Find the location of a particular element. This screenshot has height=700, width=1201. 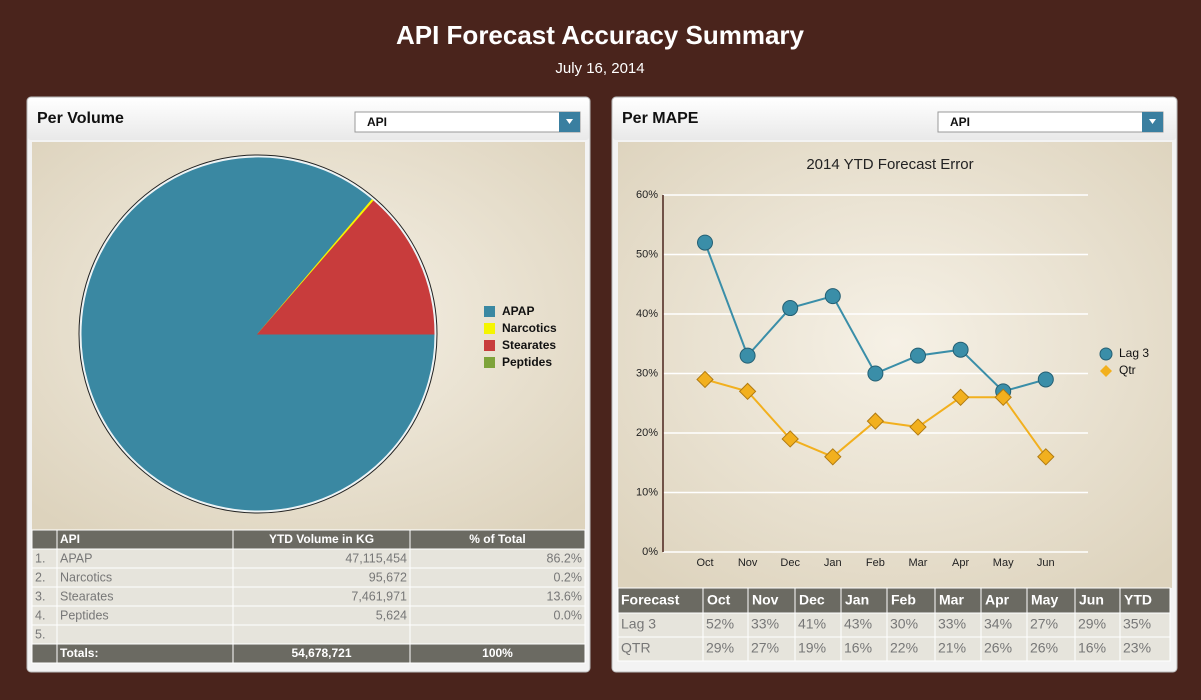

table-header: YTD Volume in KG is located at coordinates (321, 539).